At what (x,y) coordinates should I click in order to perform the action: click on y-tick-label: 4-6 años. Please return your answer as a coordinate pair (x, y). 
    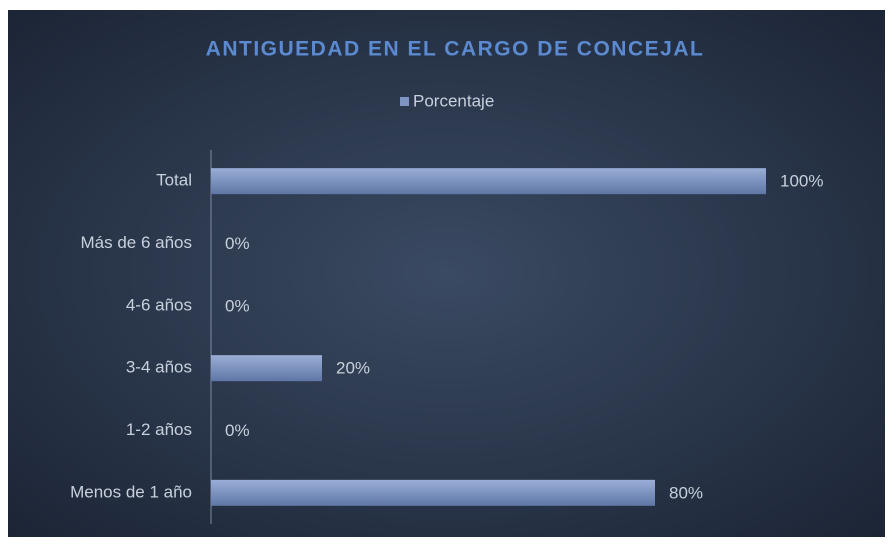
    Looking at the image, I should click on (159, 304).